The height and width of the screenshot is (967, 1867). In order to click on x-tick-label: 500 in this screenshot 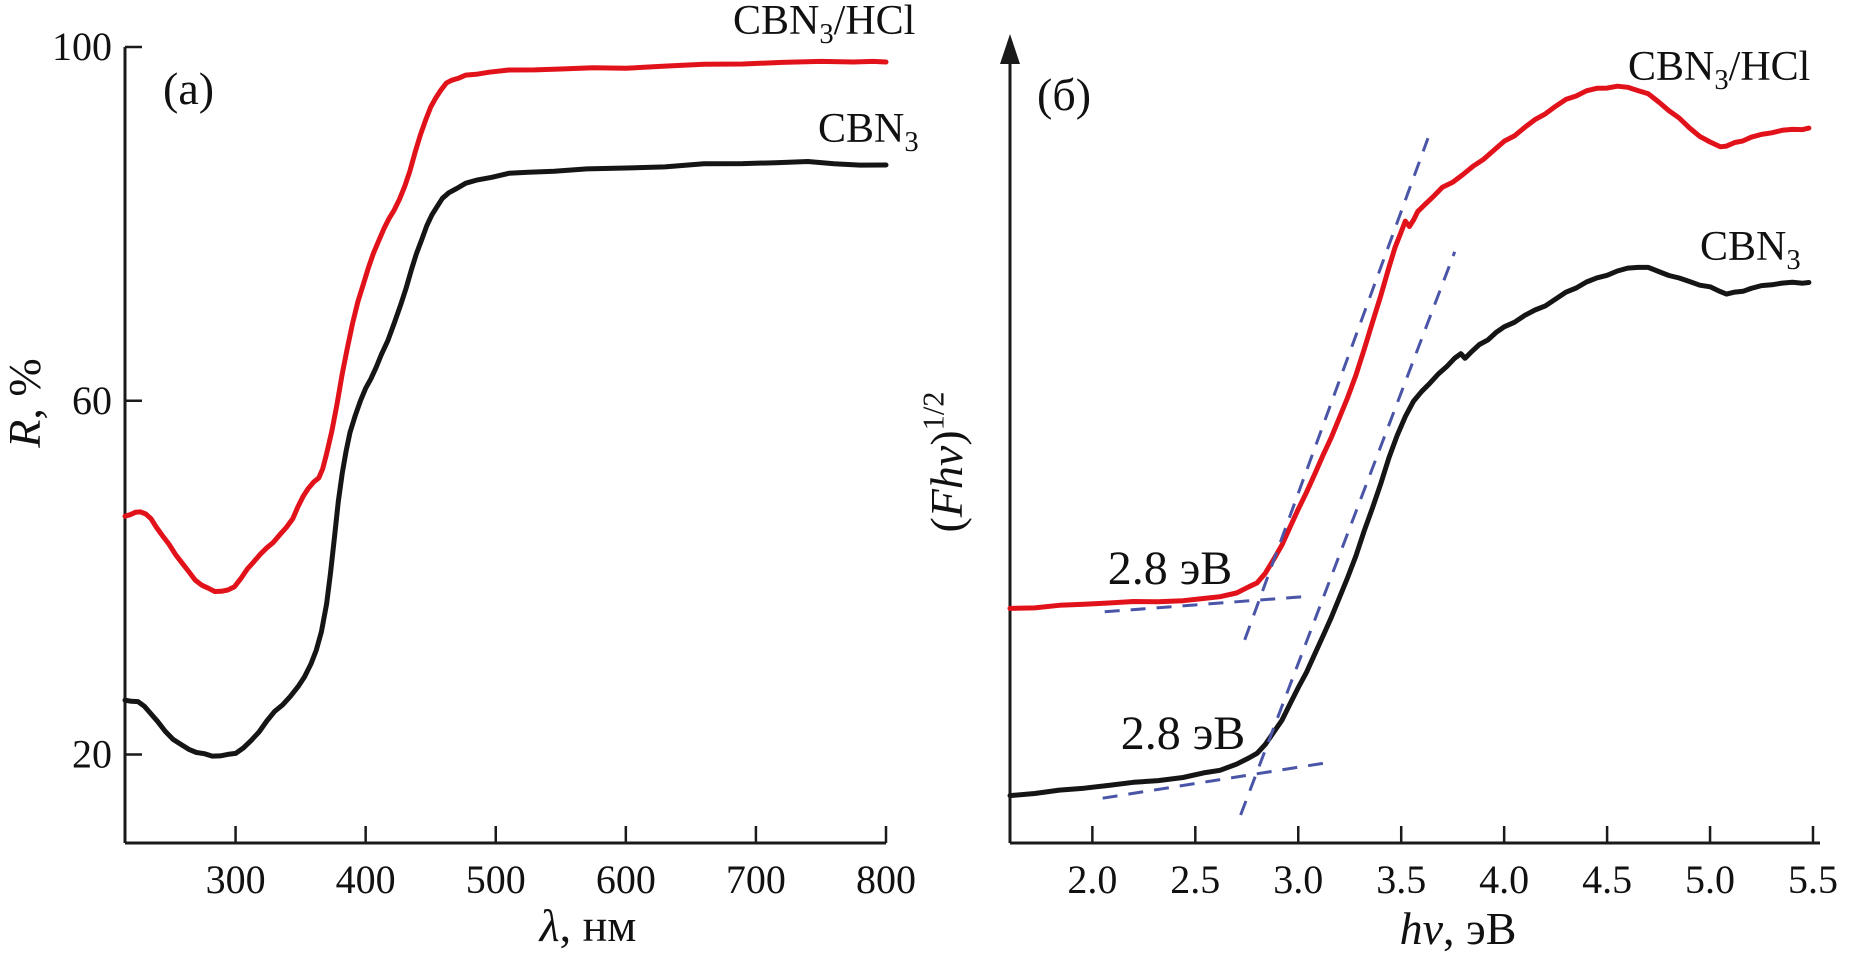, I will do `click(496, 879)`.